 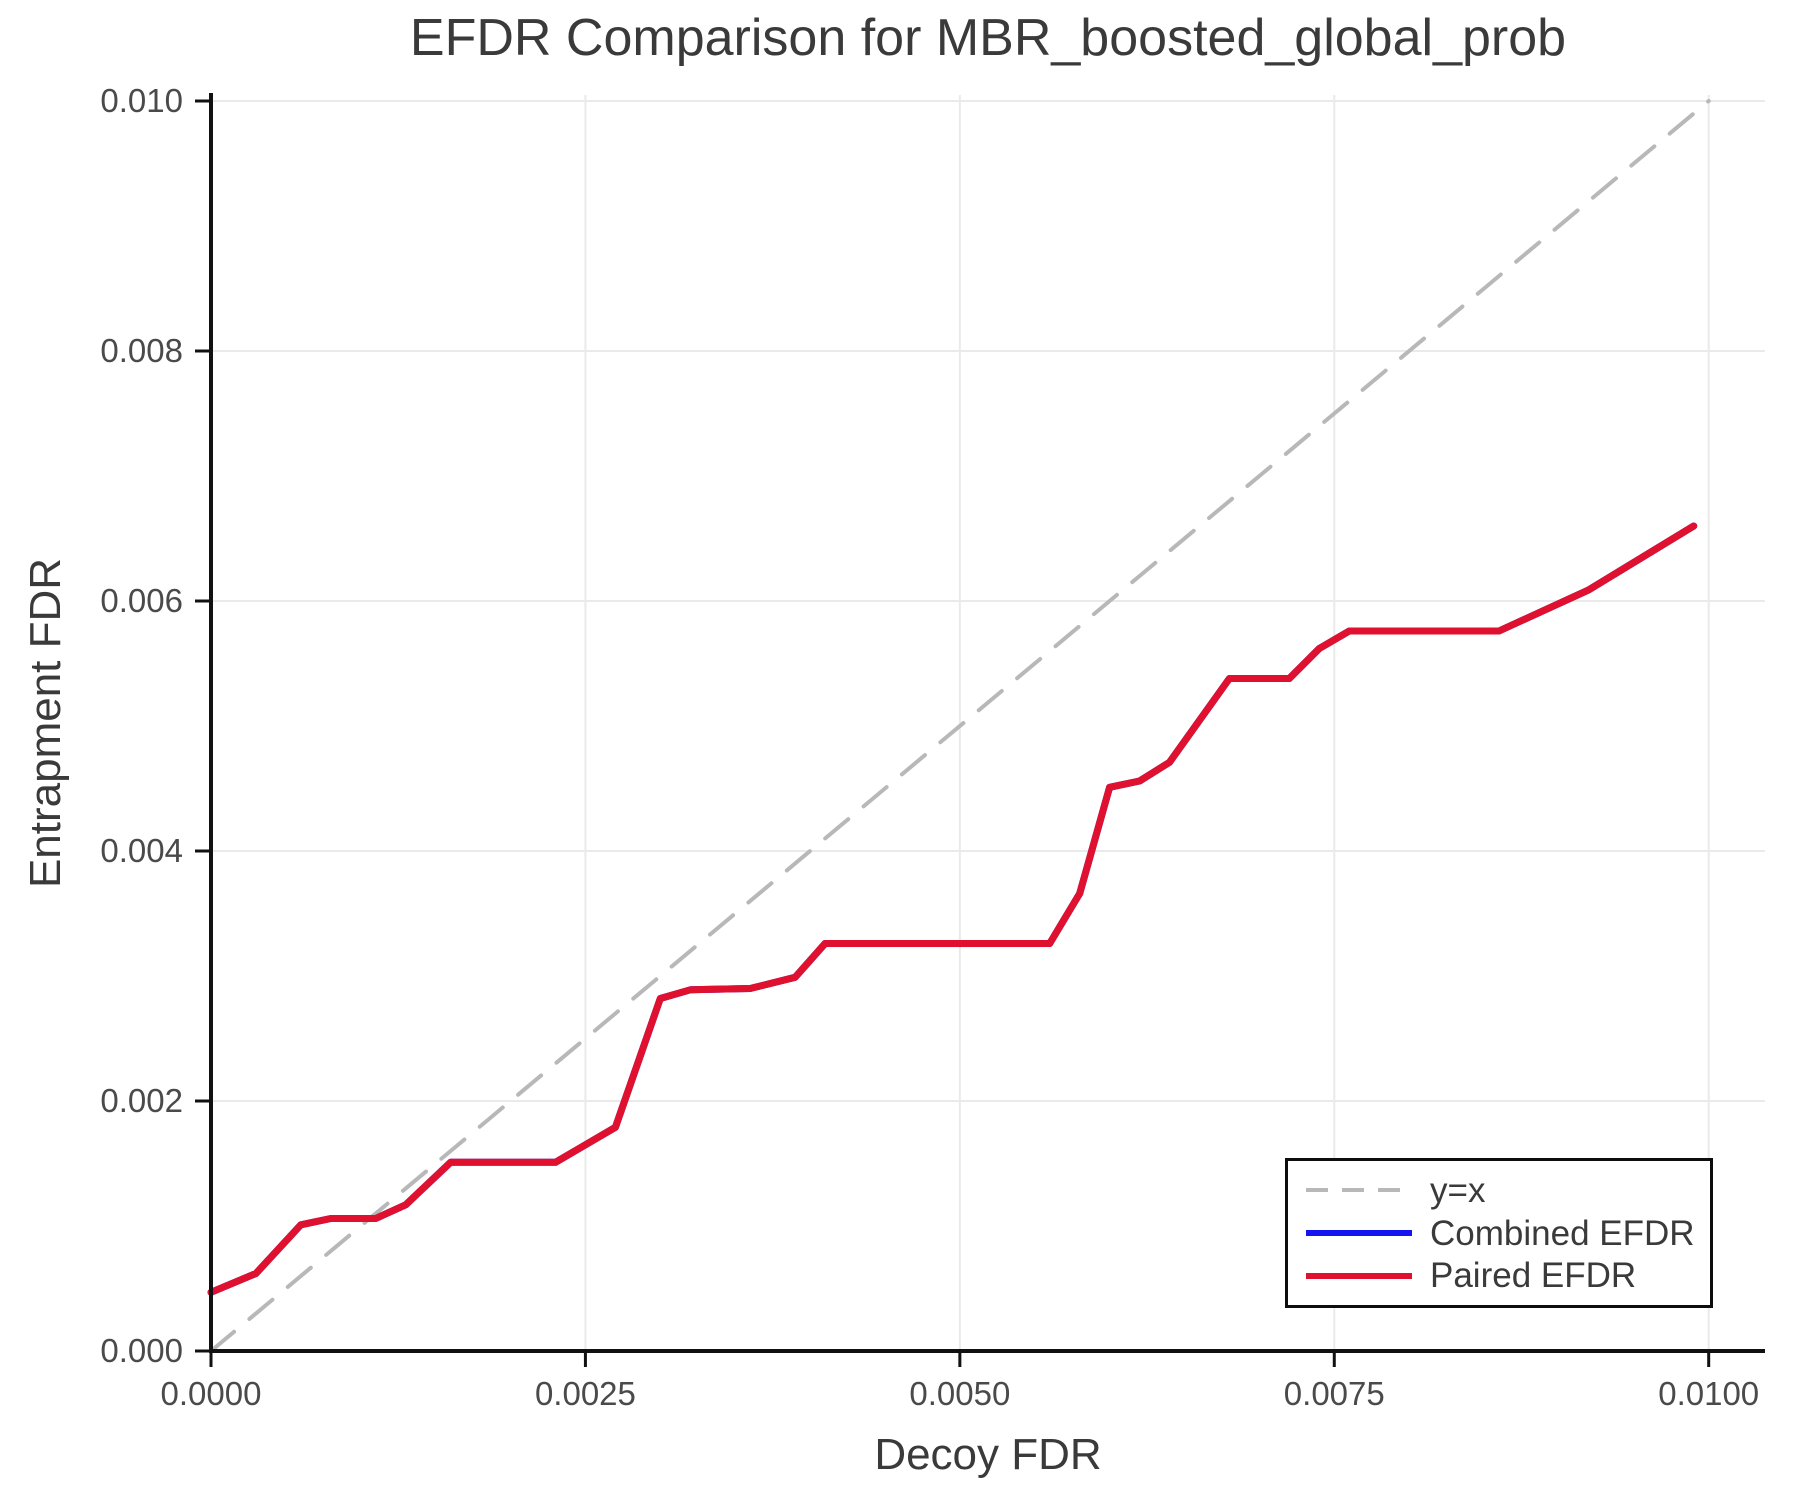 I want to click on y-tick-label: 0.000, so click(x=141, y=1350).